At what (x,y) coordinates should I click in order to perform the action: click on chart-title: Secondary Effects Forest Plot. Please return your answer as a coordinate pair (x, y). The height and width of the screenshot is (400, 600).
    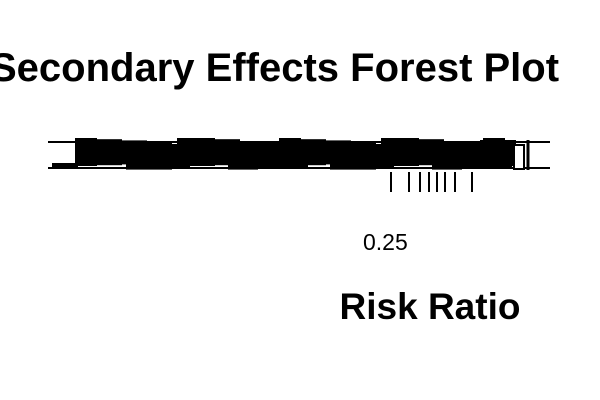
    Looking at the image, I should click on (280, 68).